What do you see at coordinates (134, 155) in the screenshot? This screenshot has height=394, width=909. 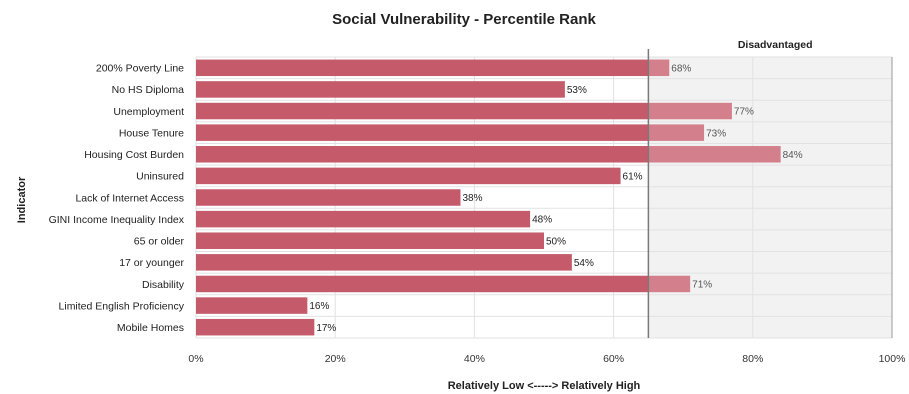 I see `category-label: Housing Cost Burden` at bounding box center [134, 155].